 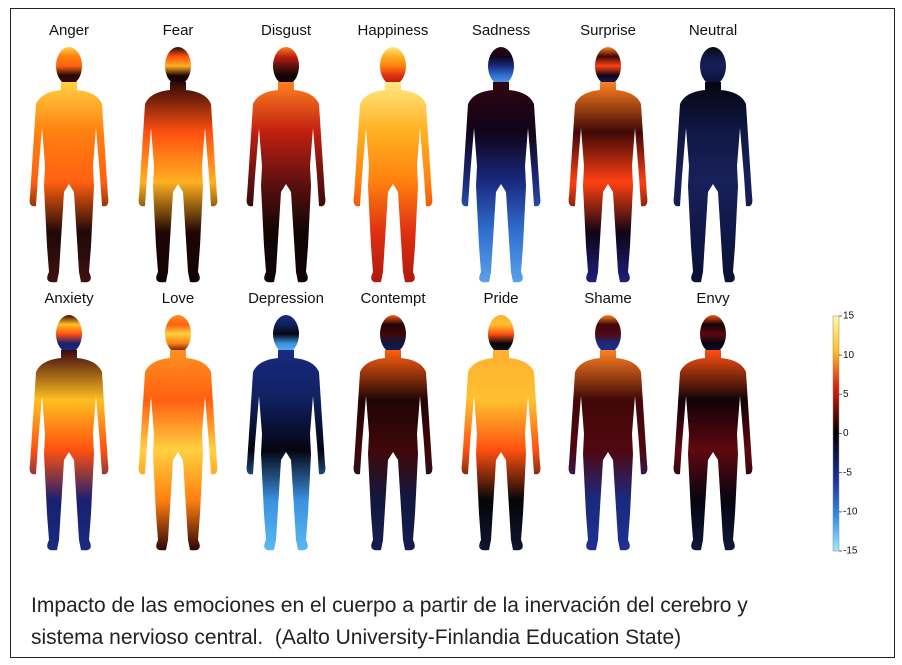 I want to click on emotion-label: Contempt, so click(x=393, y=298).